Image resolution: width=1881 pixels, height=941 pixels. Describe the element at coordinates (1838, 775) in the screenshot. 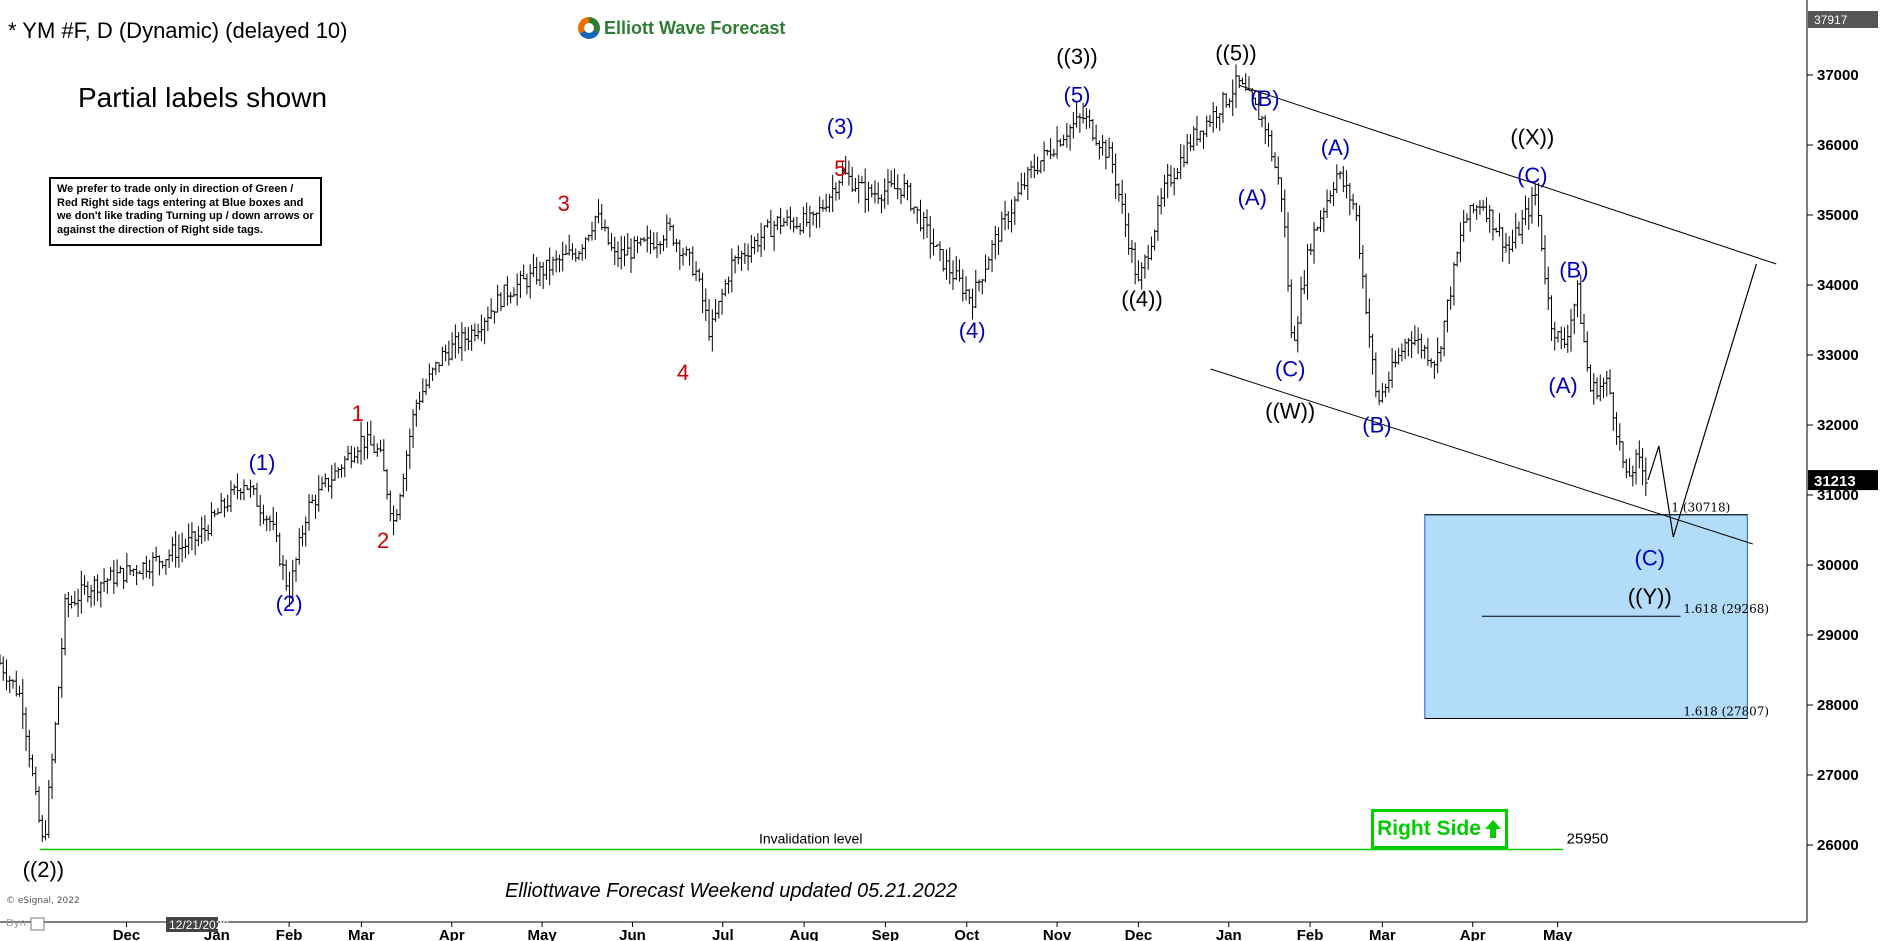

I see `price-tick-label: 27000` at that location.